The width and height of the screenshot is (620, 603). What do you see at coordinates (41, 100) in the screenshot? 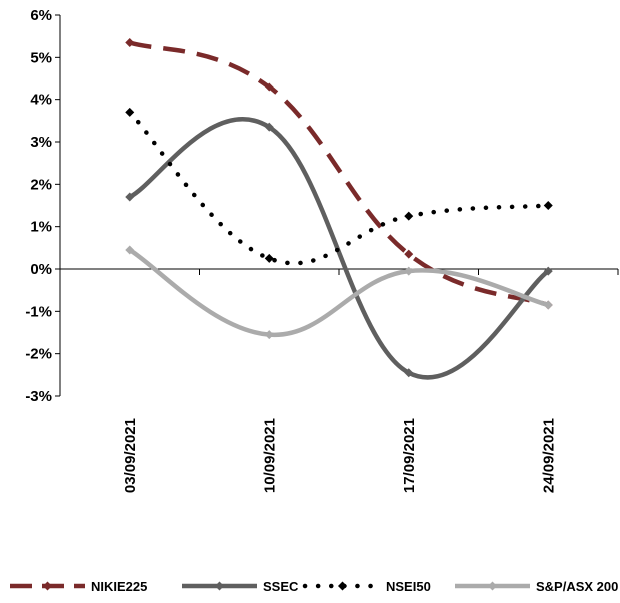
I see `y-tick-label: 4%` at bounding box center [41, 100].